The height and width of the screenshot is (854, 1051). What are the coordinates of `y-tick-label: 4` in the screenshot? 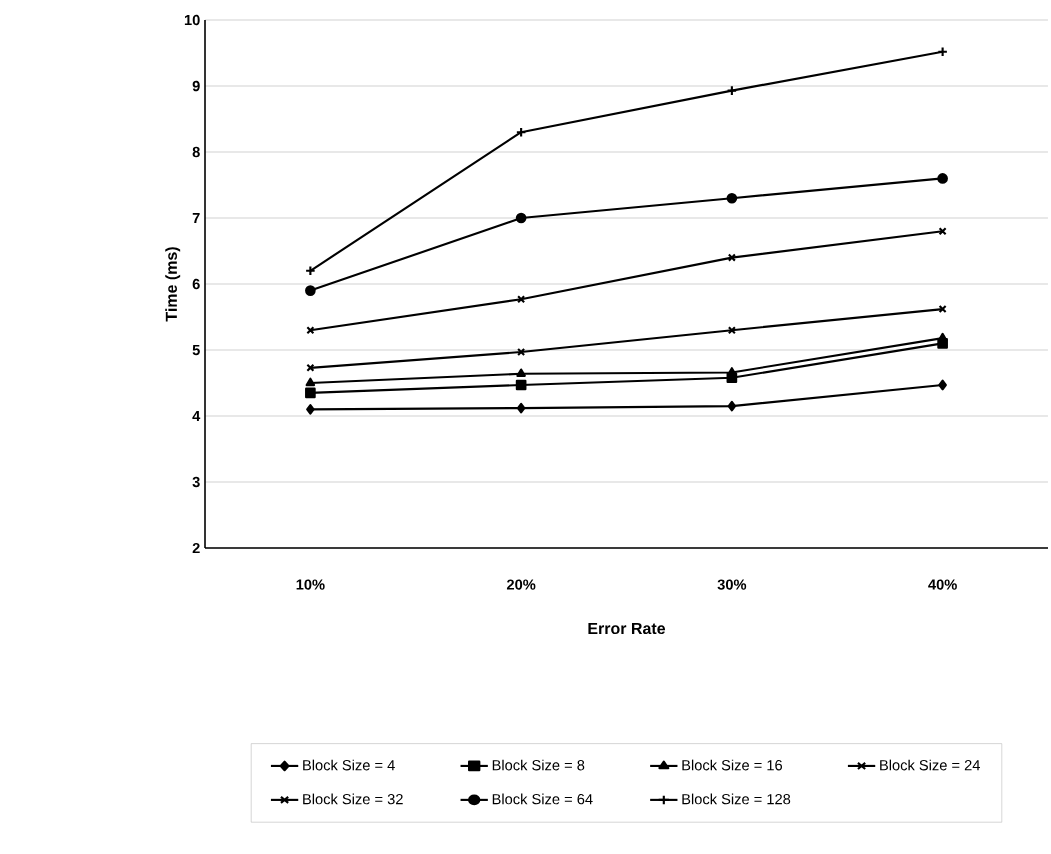 It's located at (196, 416).